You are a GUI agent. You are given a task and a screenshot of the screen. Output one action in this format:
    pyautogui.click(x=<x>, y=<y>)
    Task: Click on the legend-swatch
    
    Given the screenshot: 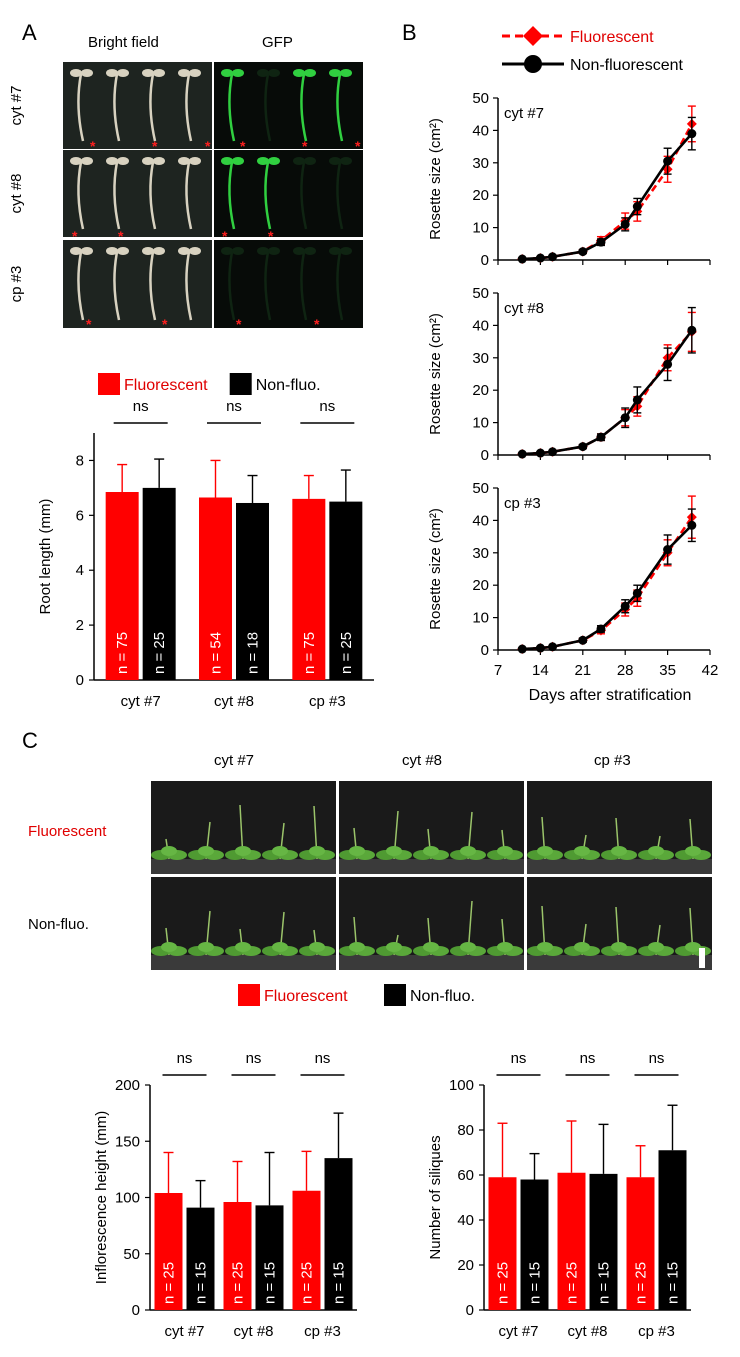 What is the action you would take?
    pyautogui.click(x=249, y=995)
    